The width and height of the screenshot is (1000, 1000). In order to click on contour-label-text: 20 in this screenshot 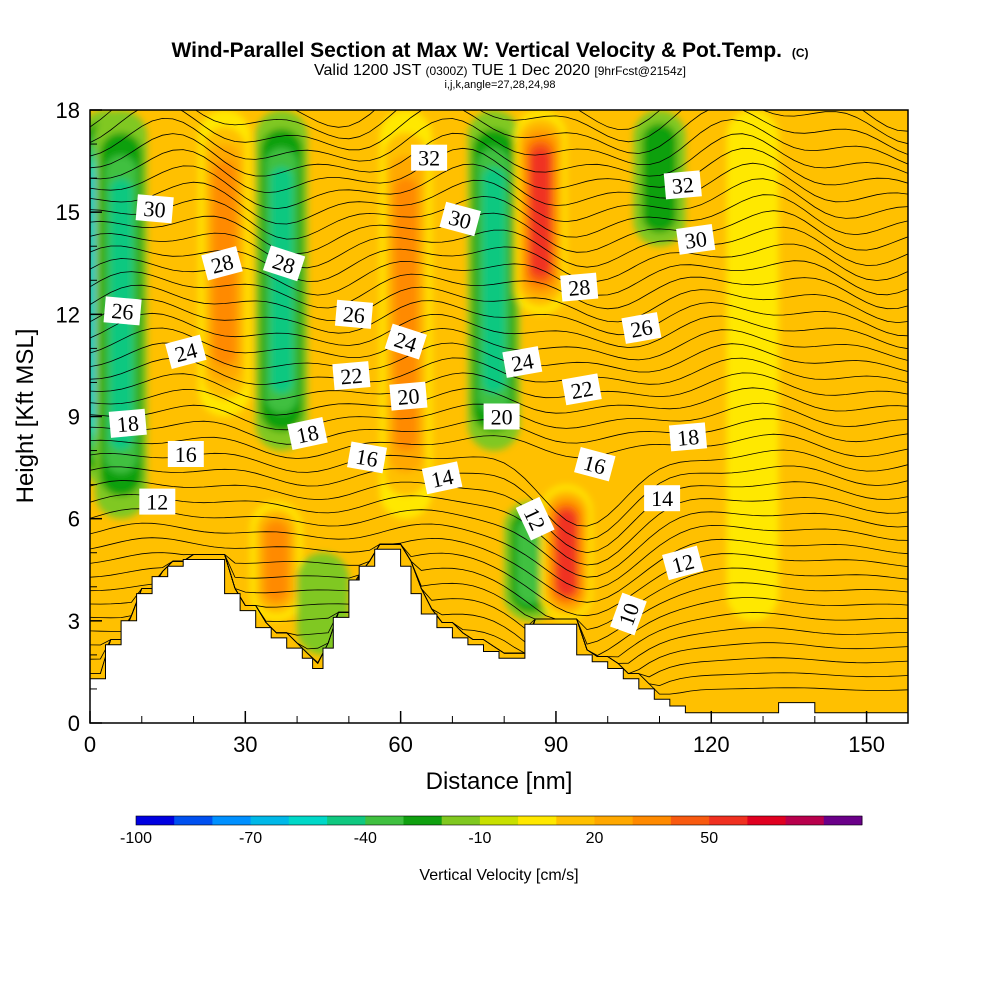, I will do `click(408, 396)`.